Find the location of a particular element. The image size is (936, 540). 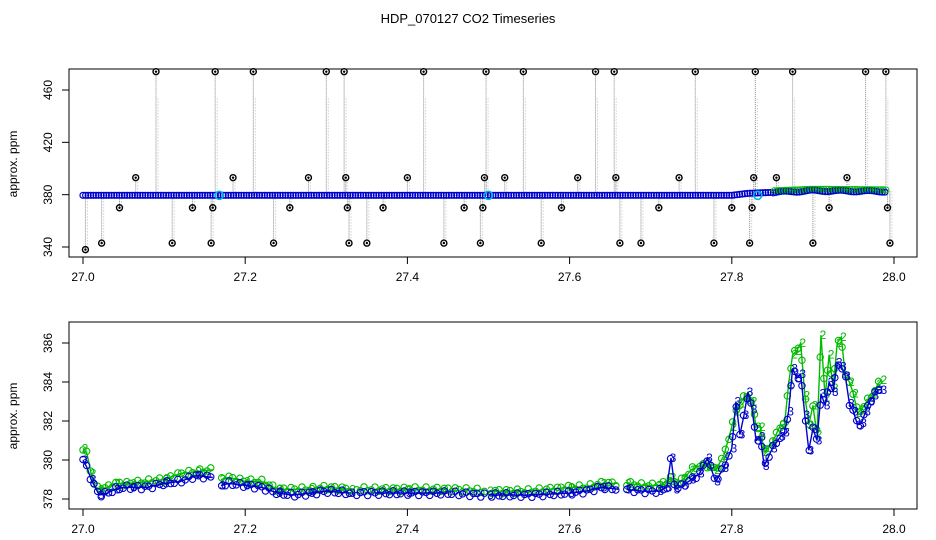

series-marker: 2 is located at coordinates (863, 409).